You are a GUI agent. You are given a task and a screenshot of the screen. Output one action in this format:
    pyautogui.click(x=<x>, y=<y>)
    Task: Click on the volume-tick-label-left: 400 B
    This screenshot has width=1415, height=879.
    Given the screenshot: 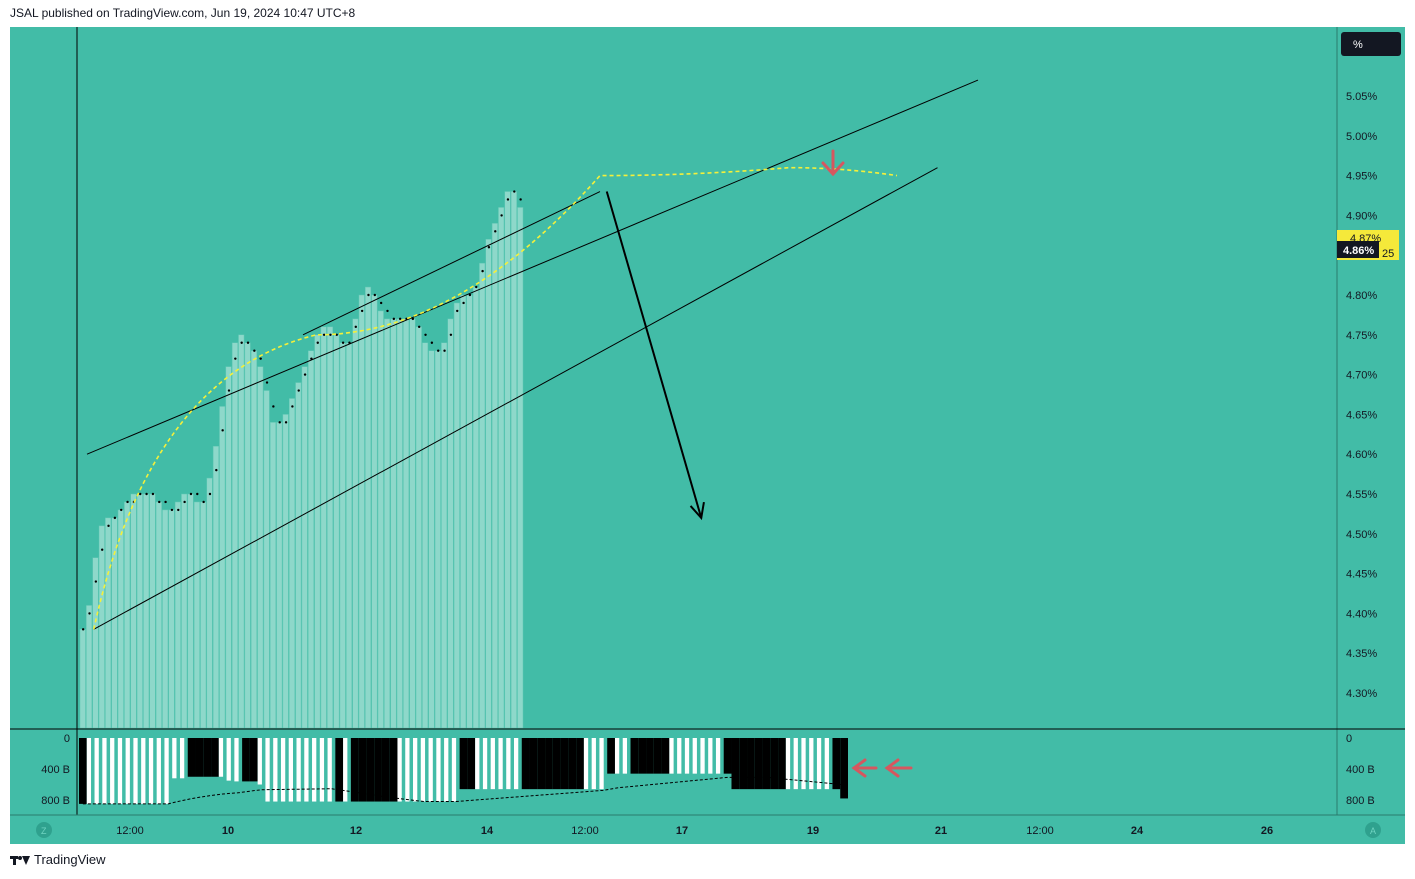 What is the action you would take?
    pyautogui.click(x=55, y=770)
    